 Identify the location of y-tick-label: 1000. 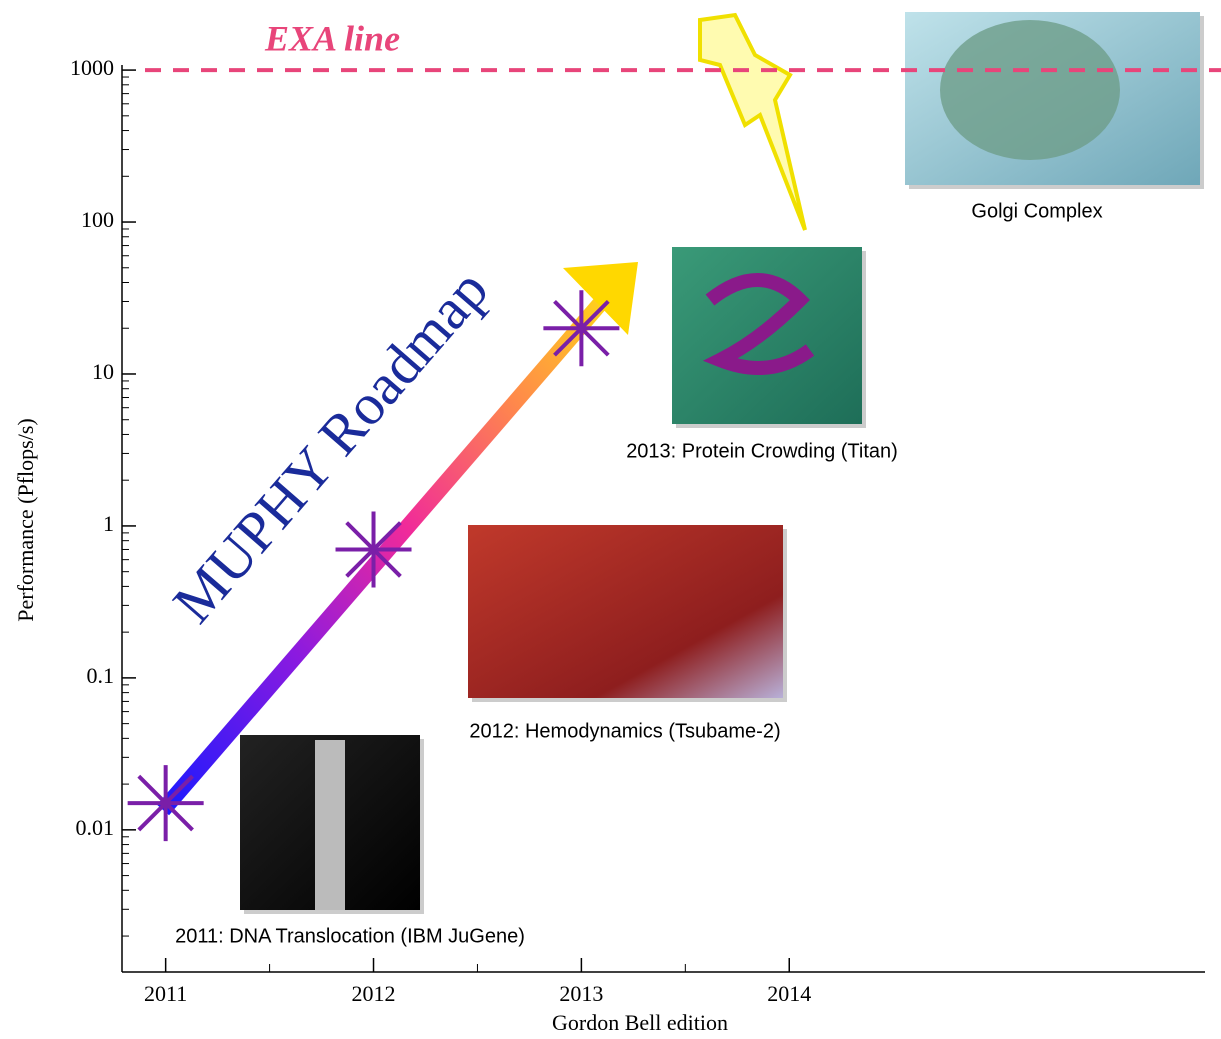
(92, 67).